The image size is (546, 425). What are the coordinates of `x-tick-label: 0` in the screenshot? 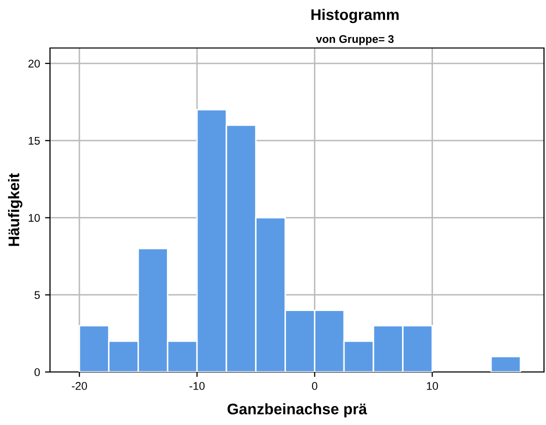 It's located at (315, 386).